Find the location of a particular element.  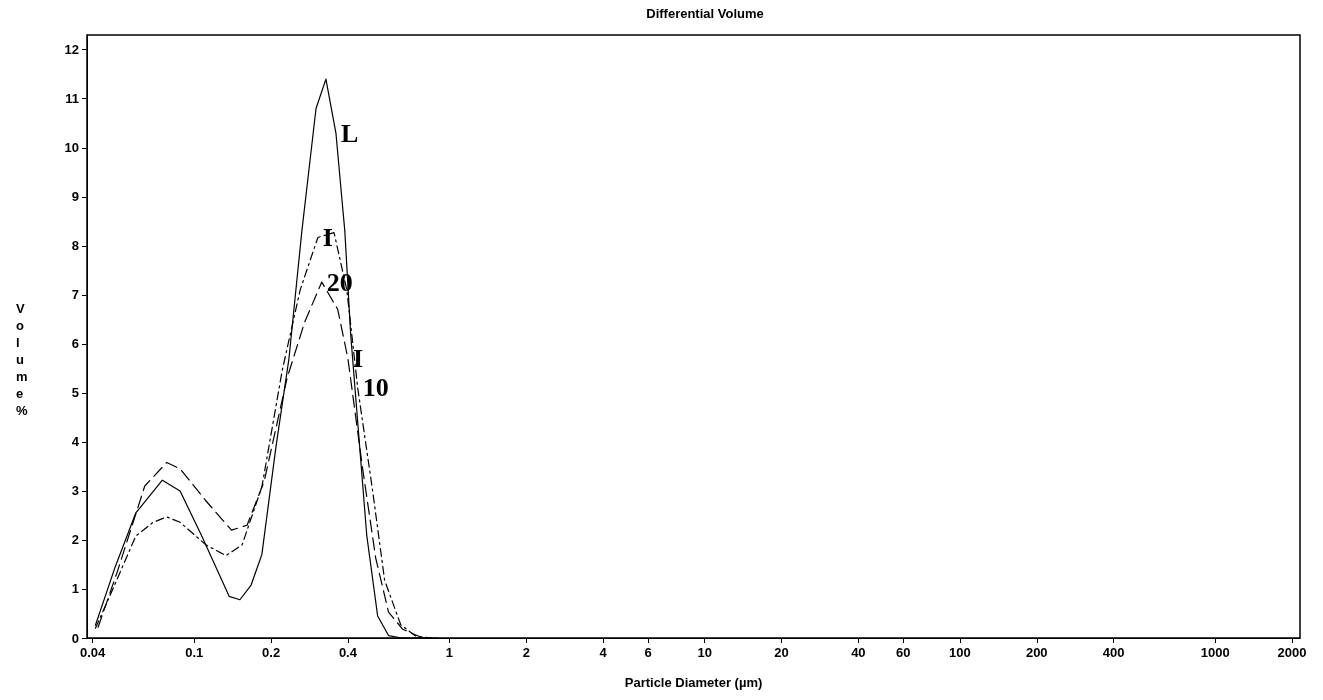

x-tick-label: 60 is located at coordinates (903, 652).